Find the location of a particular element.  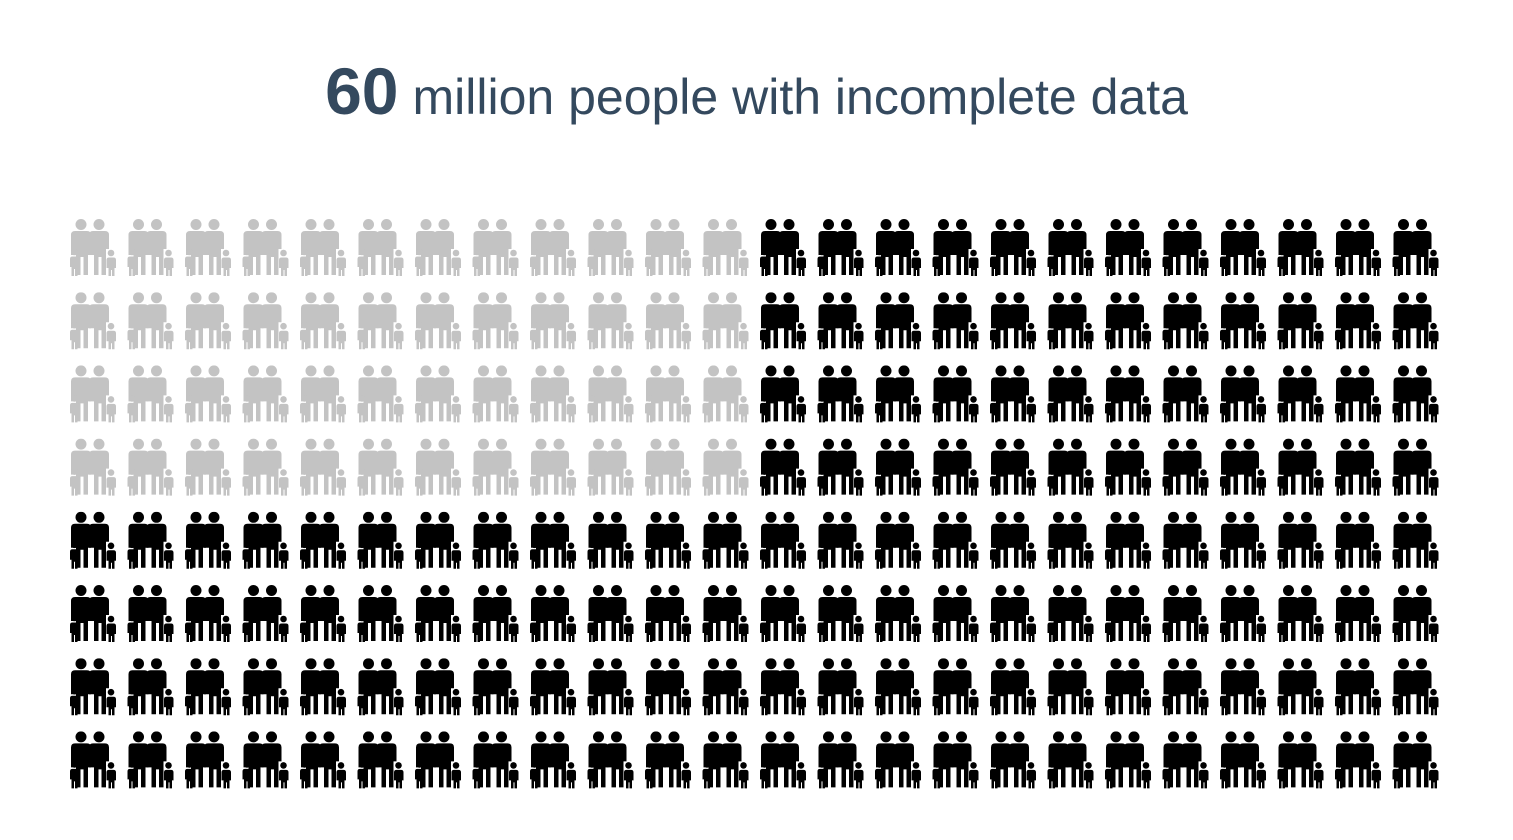

title-text: million people with incomplete data is located at coordinates (800, 97).